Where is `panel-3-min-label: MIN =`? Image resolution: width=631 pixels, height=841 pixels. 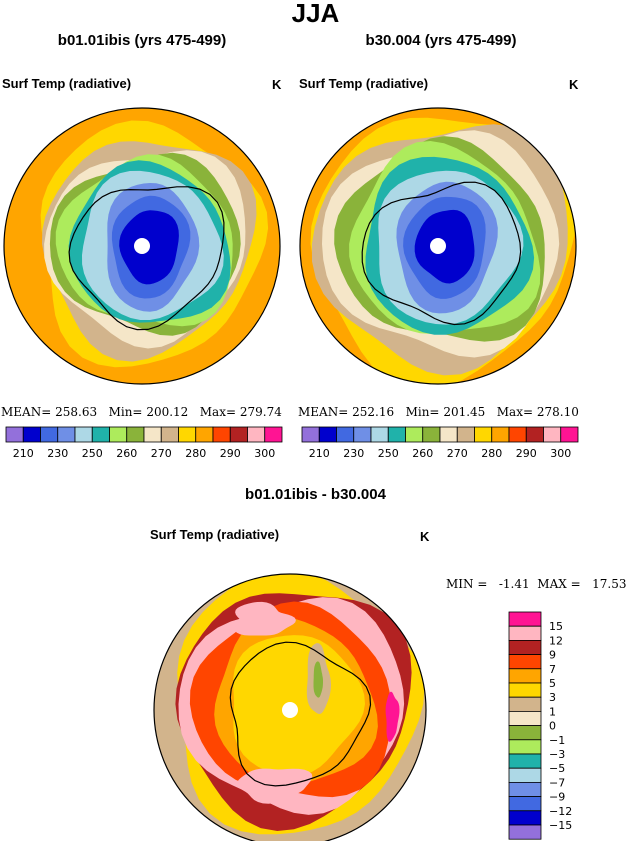
panel-3-min-label: MIN = is located at coordinates (467, 584).